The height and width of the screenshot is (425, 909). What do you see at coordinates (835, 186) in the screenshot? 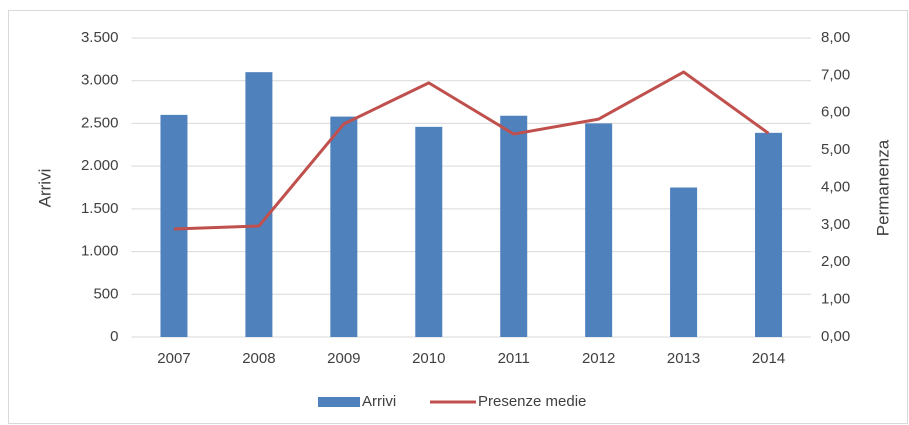
I see `y2-tick-label: 4,00` at bounding box center [835, 186].